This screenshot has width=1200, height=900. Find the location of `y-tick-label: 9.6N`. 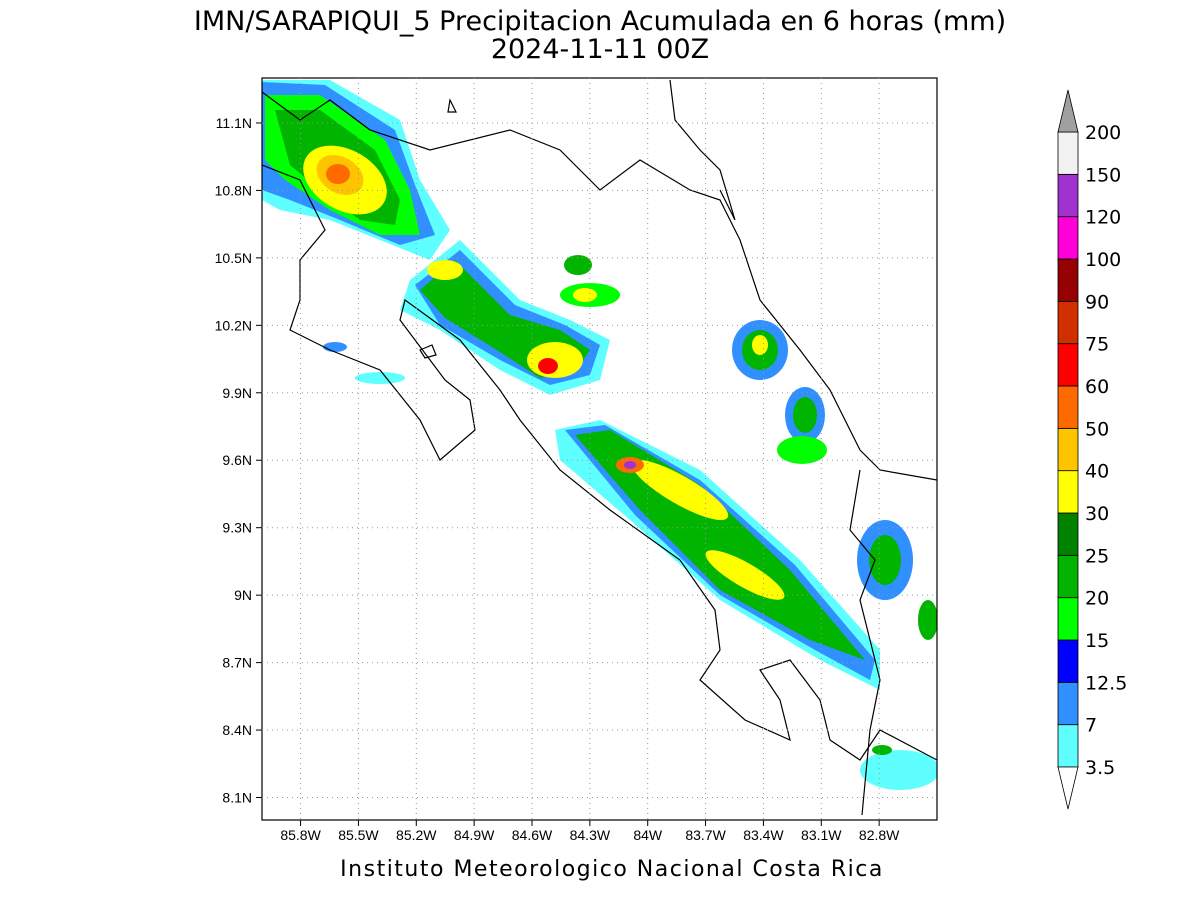

y-tick-label: 9.6N is located at coordinates (237, 460).